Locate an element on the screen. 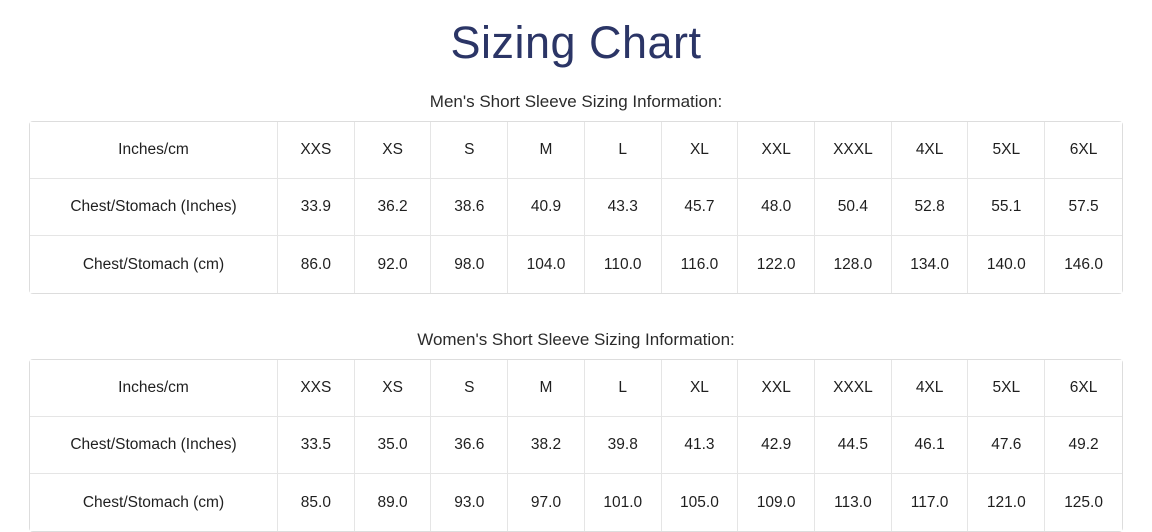 This screenshot has height=532, width=1152. size-value-cell: 33.5 is located at coordinates (316, 445).